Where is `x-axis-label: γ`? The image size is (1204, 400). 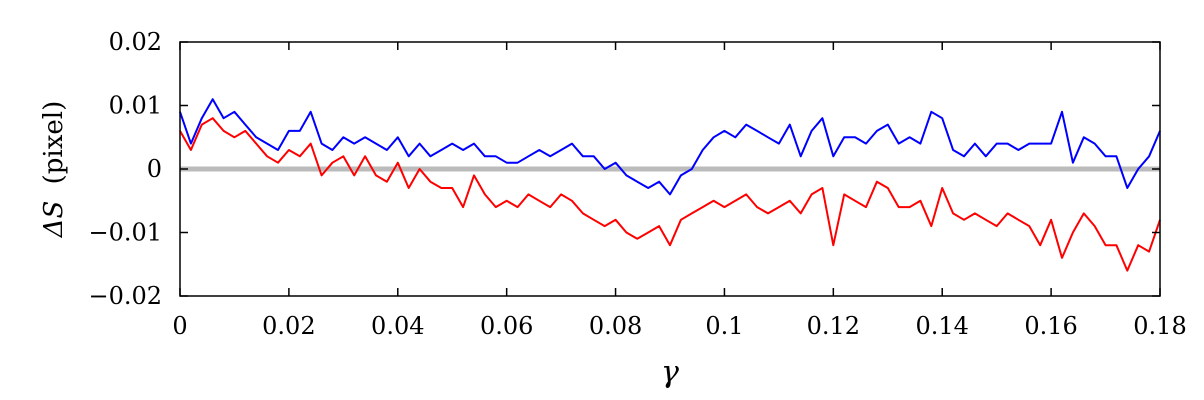 x-axis-label: γ is located at coordinates (670, 372).